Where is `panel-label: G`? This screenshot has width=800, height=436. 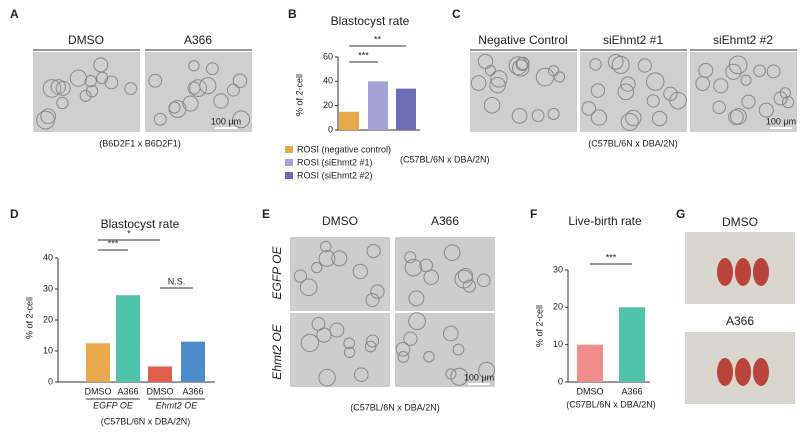 panel-label: G is located at coordinates (680, 214).